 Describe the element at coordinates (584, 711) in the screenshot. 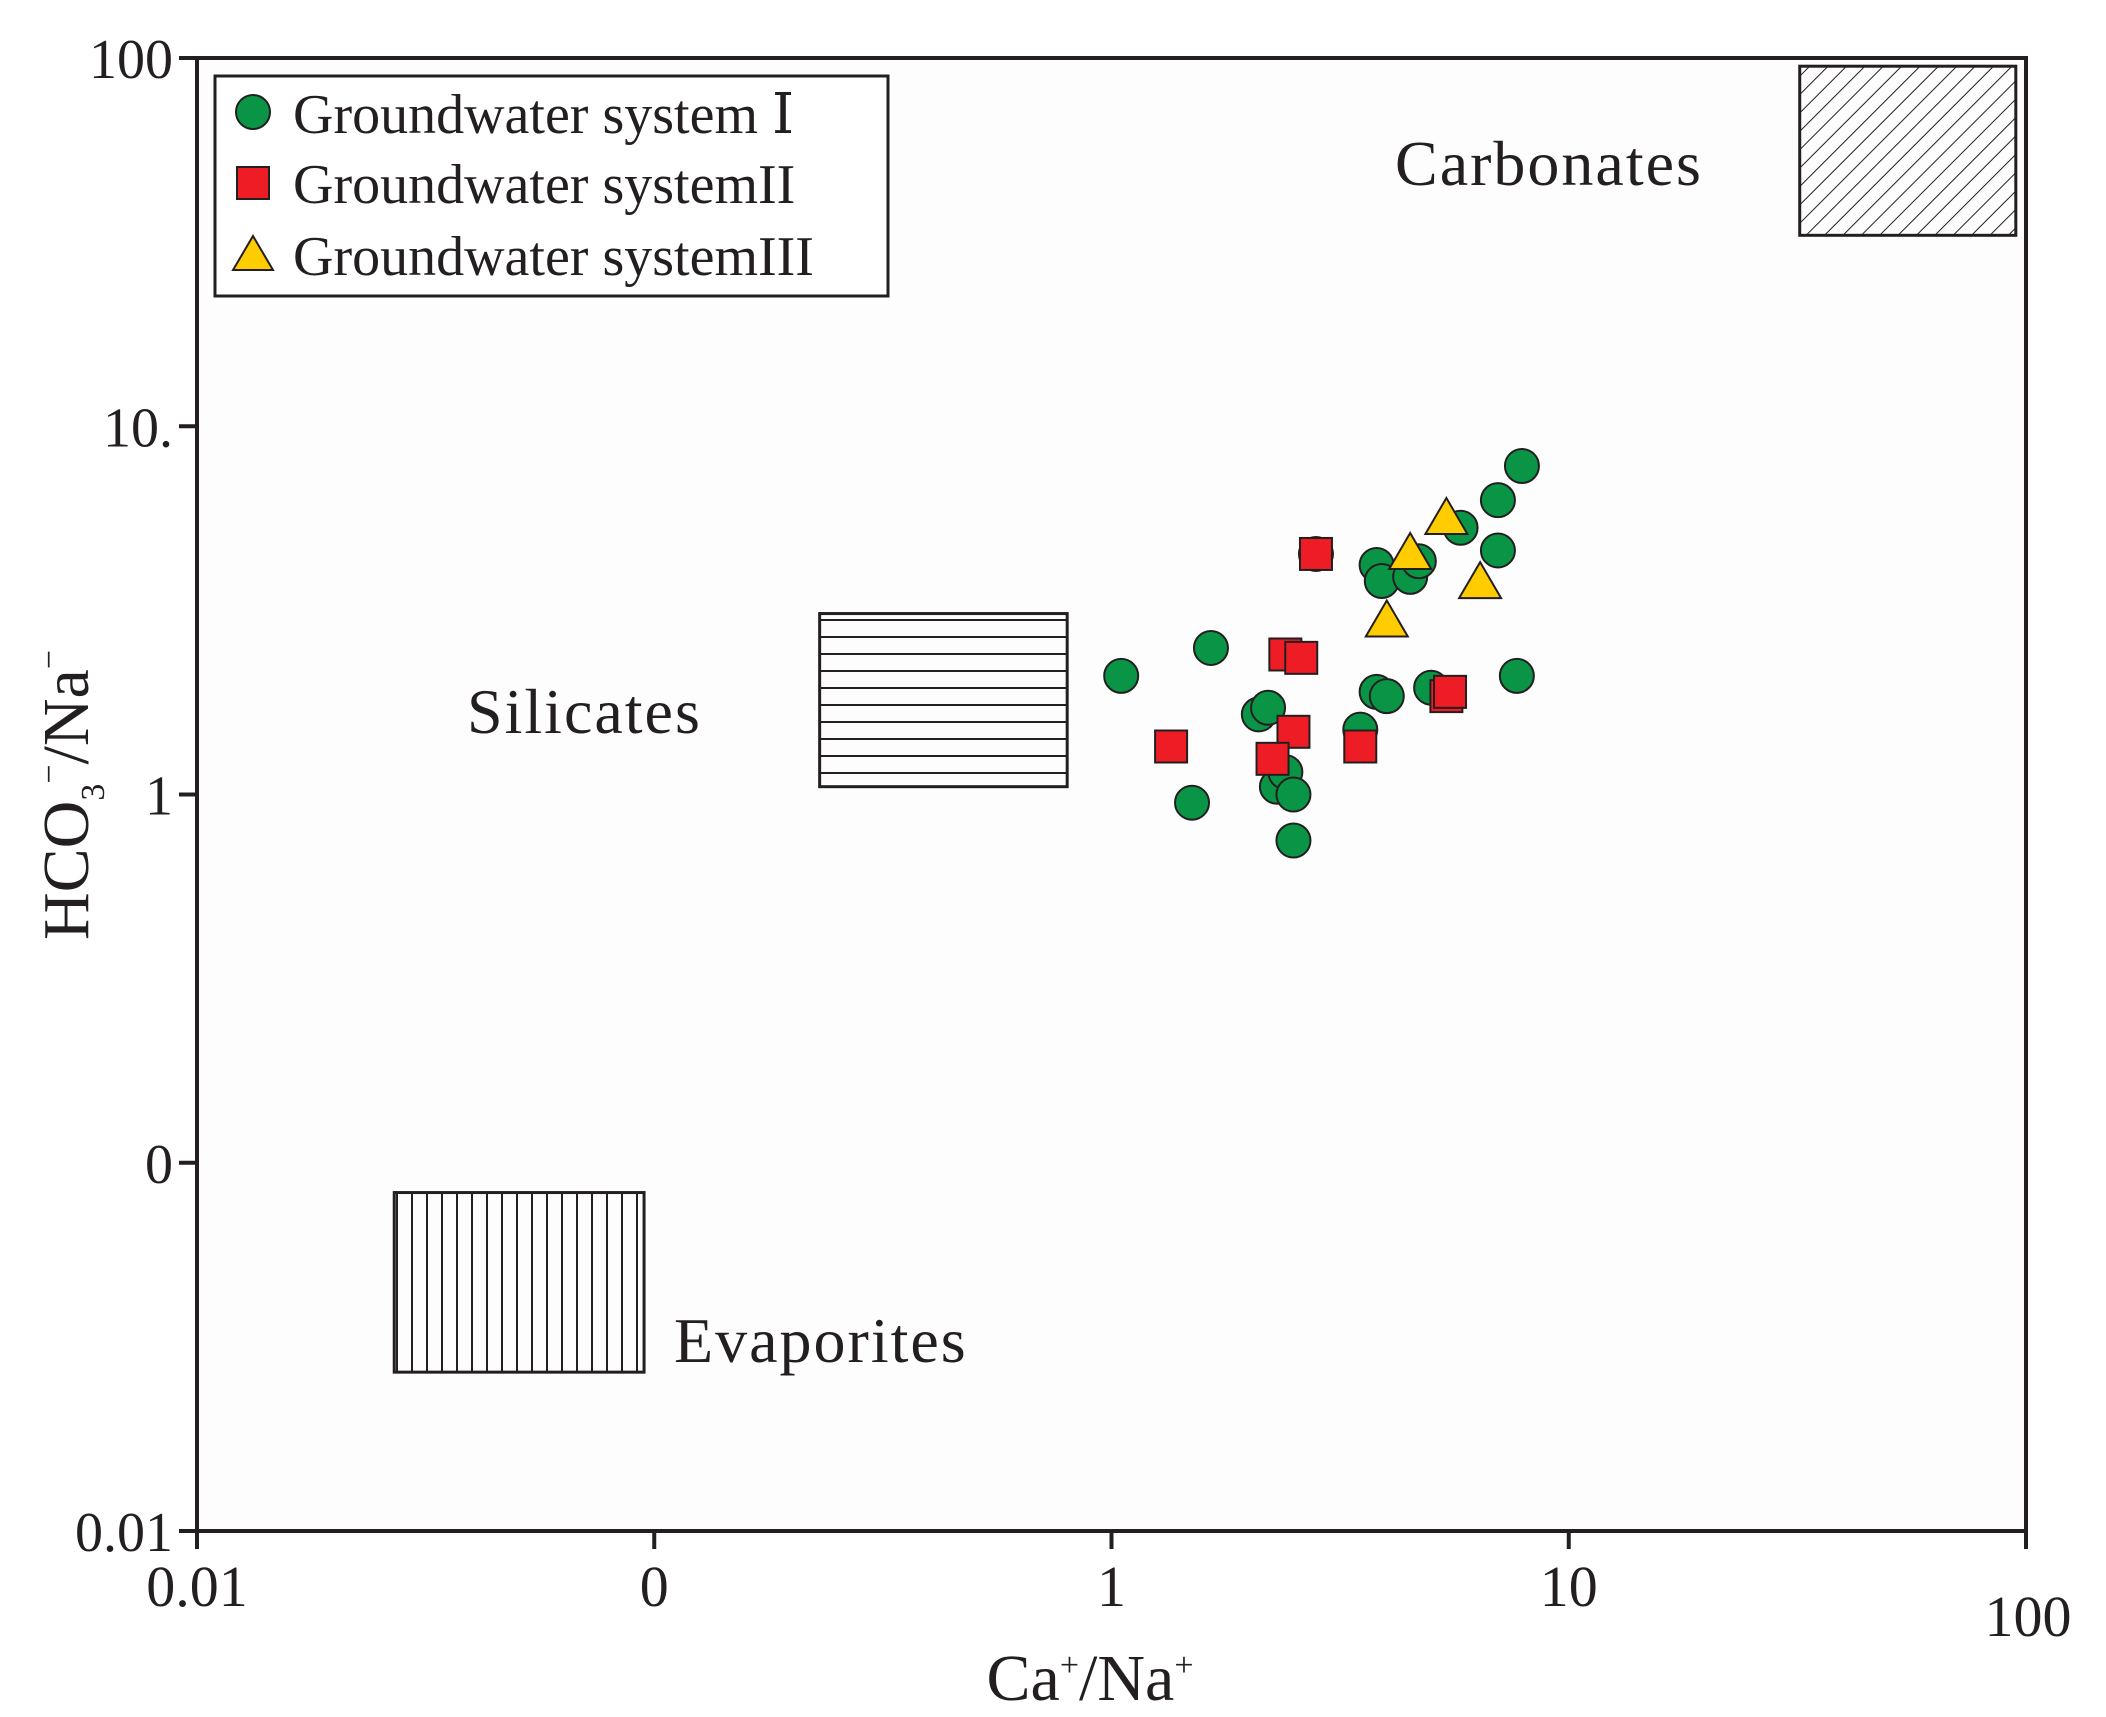

I see `region-label-silicates: Silicates` at that location.